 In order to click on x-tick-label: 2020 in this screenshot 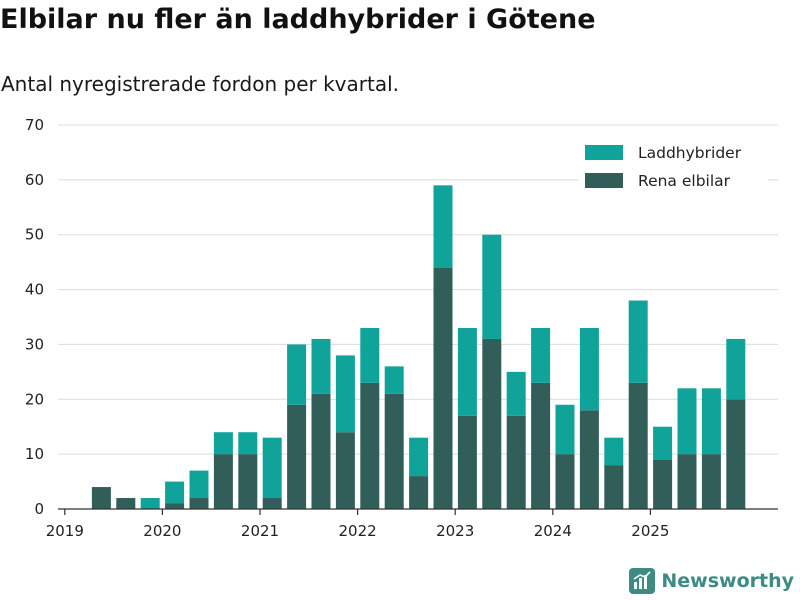, I will do `click(162, 531)`.